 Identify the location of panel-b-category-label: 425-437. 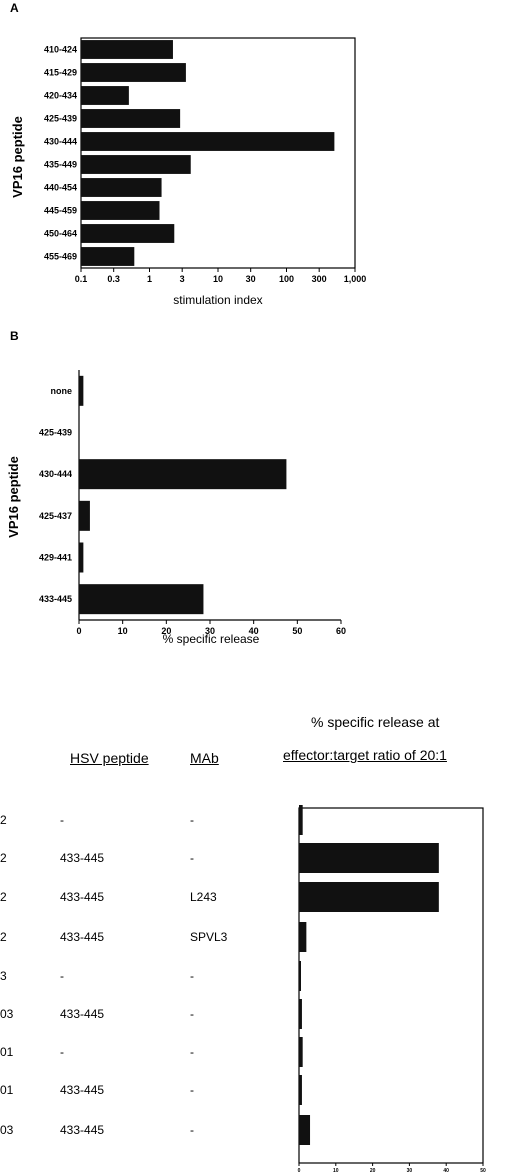
(55, 516).